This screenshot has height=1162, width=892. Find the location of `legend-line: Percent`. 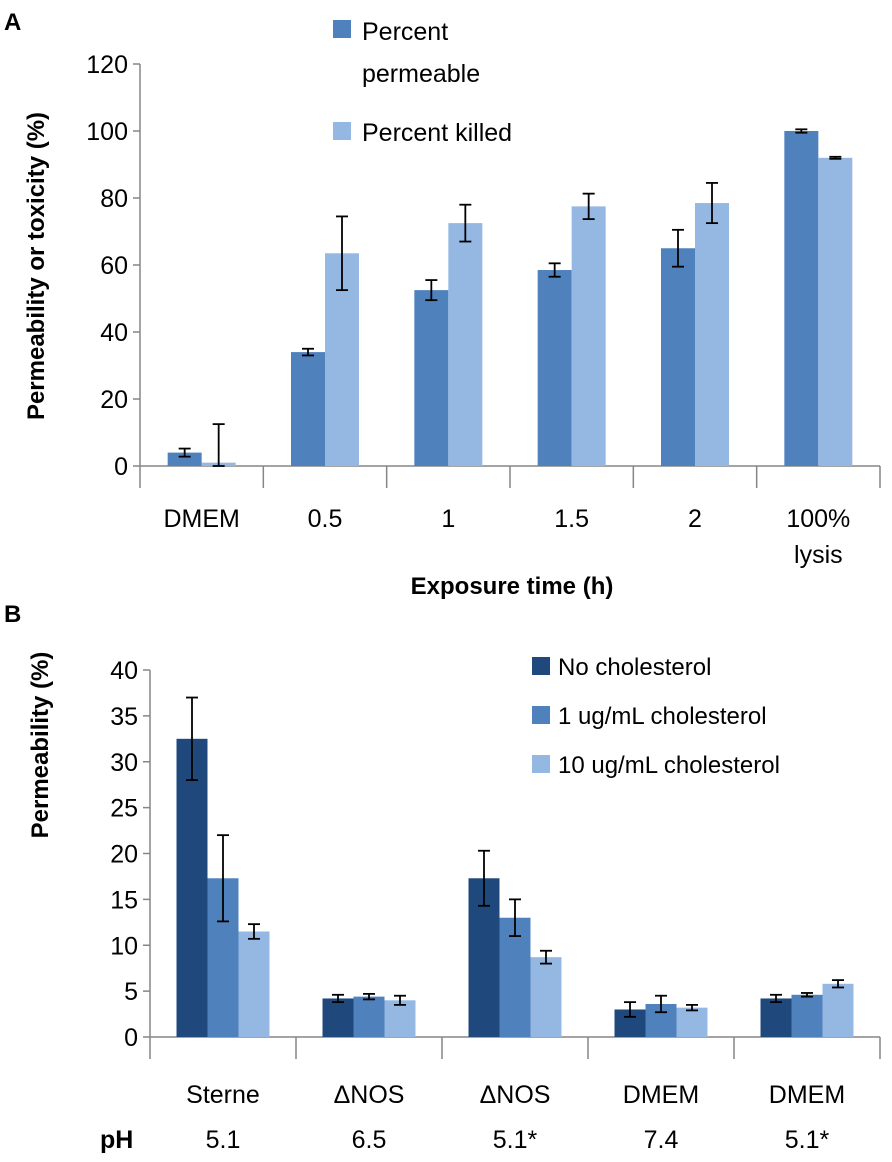

legend-line: Percent is located at coordinates (405, 32).